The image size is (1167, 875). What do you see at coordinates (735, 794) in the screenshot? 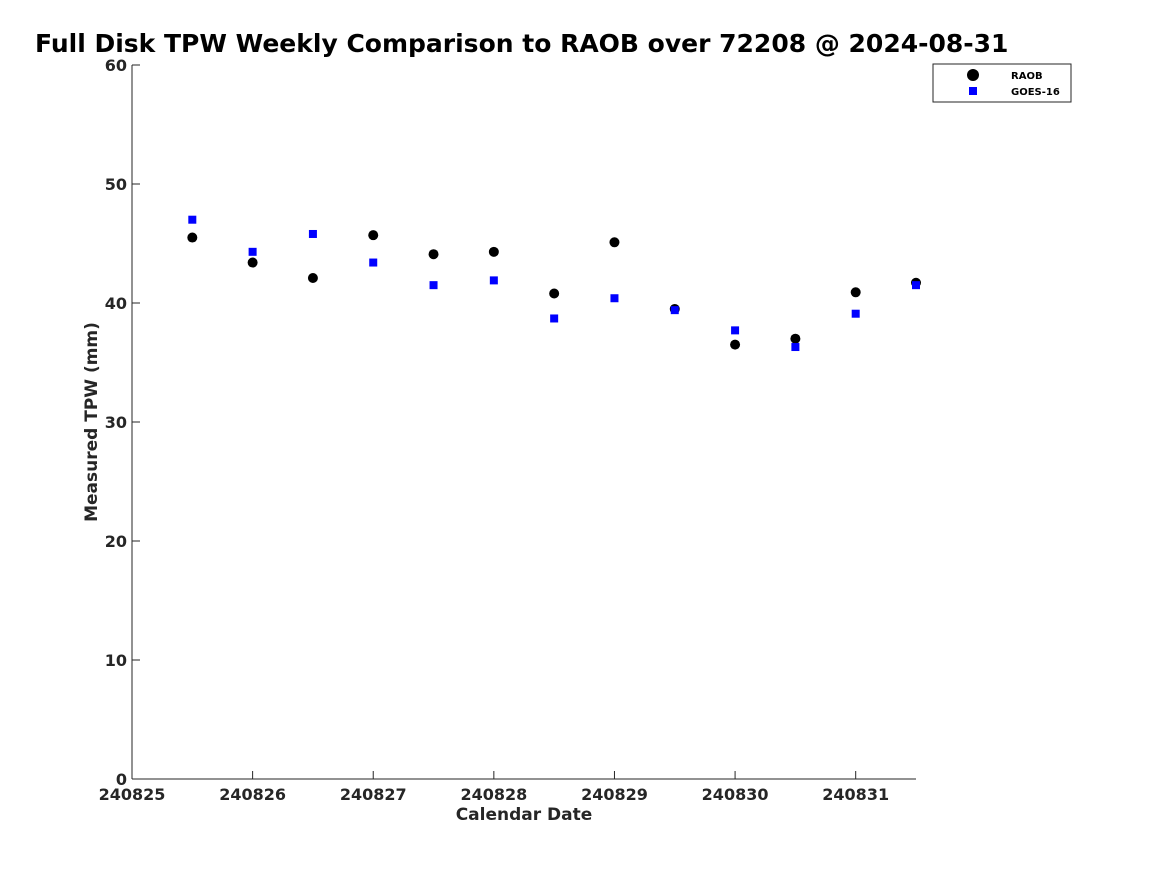
I see `x-tick-label: 240830` at bounding box center [735, 794].